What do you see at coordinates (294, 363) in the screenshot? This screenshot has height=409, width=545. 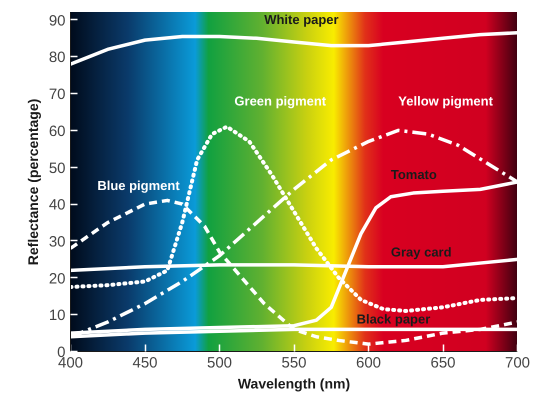 I see `x-tick-label: 550` at bounding box center [294, 363].